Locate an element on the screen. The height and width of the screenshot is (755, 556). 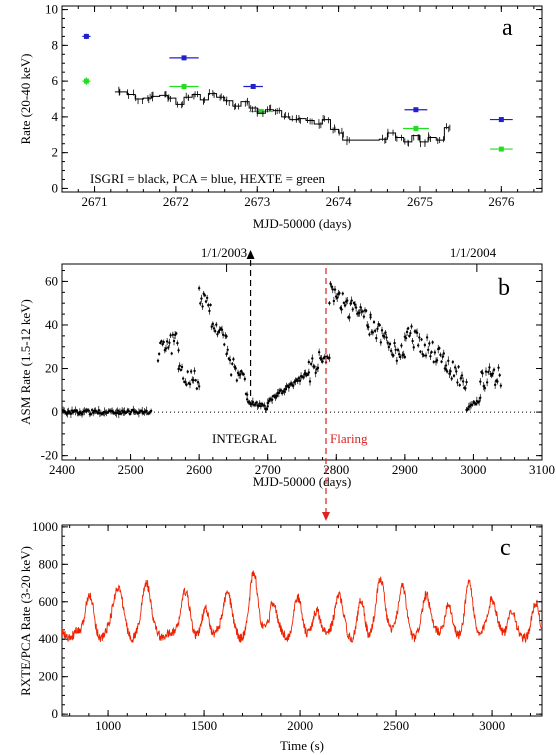
arrow-up-integral is located at coordinates (250, 254).